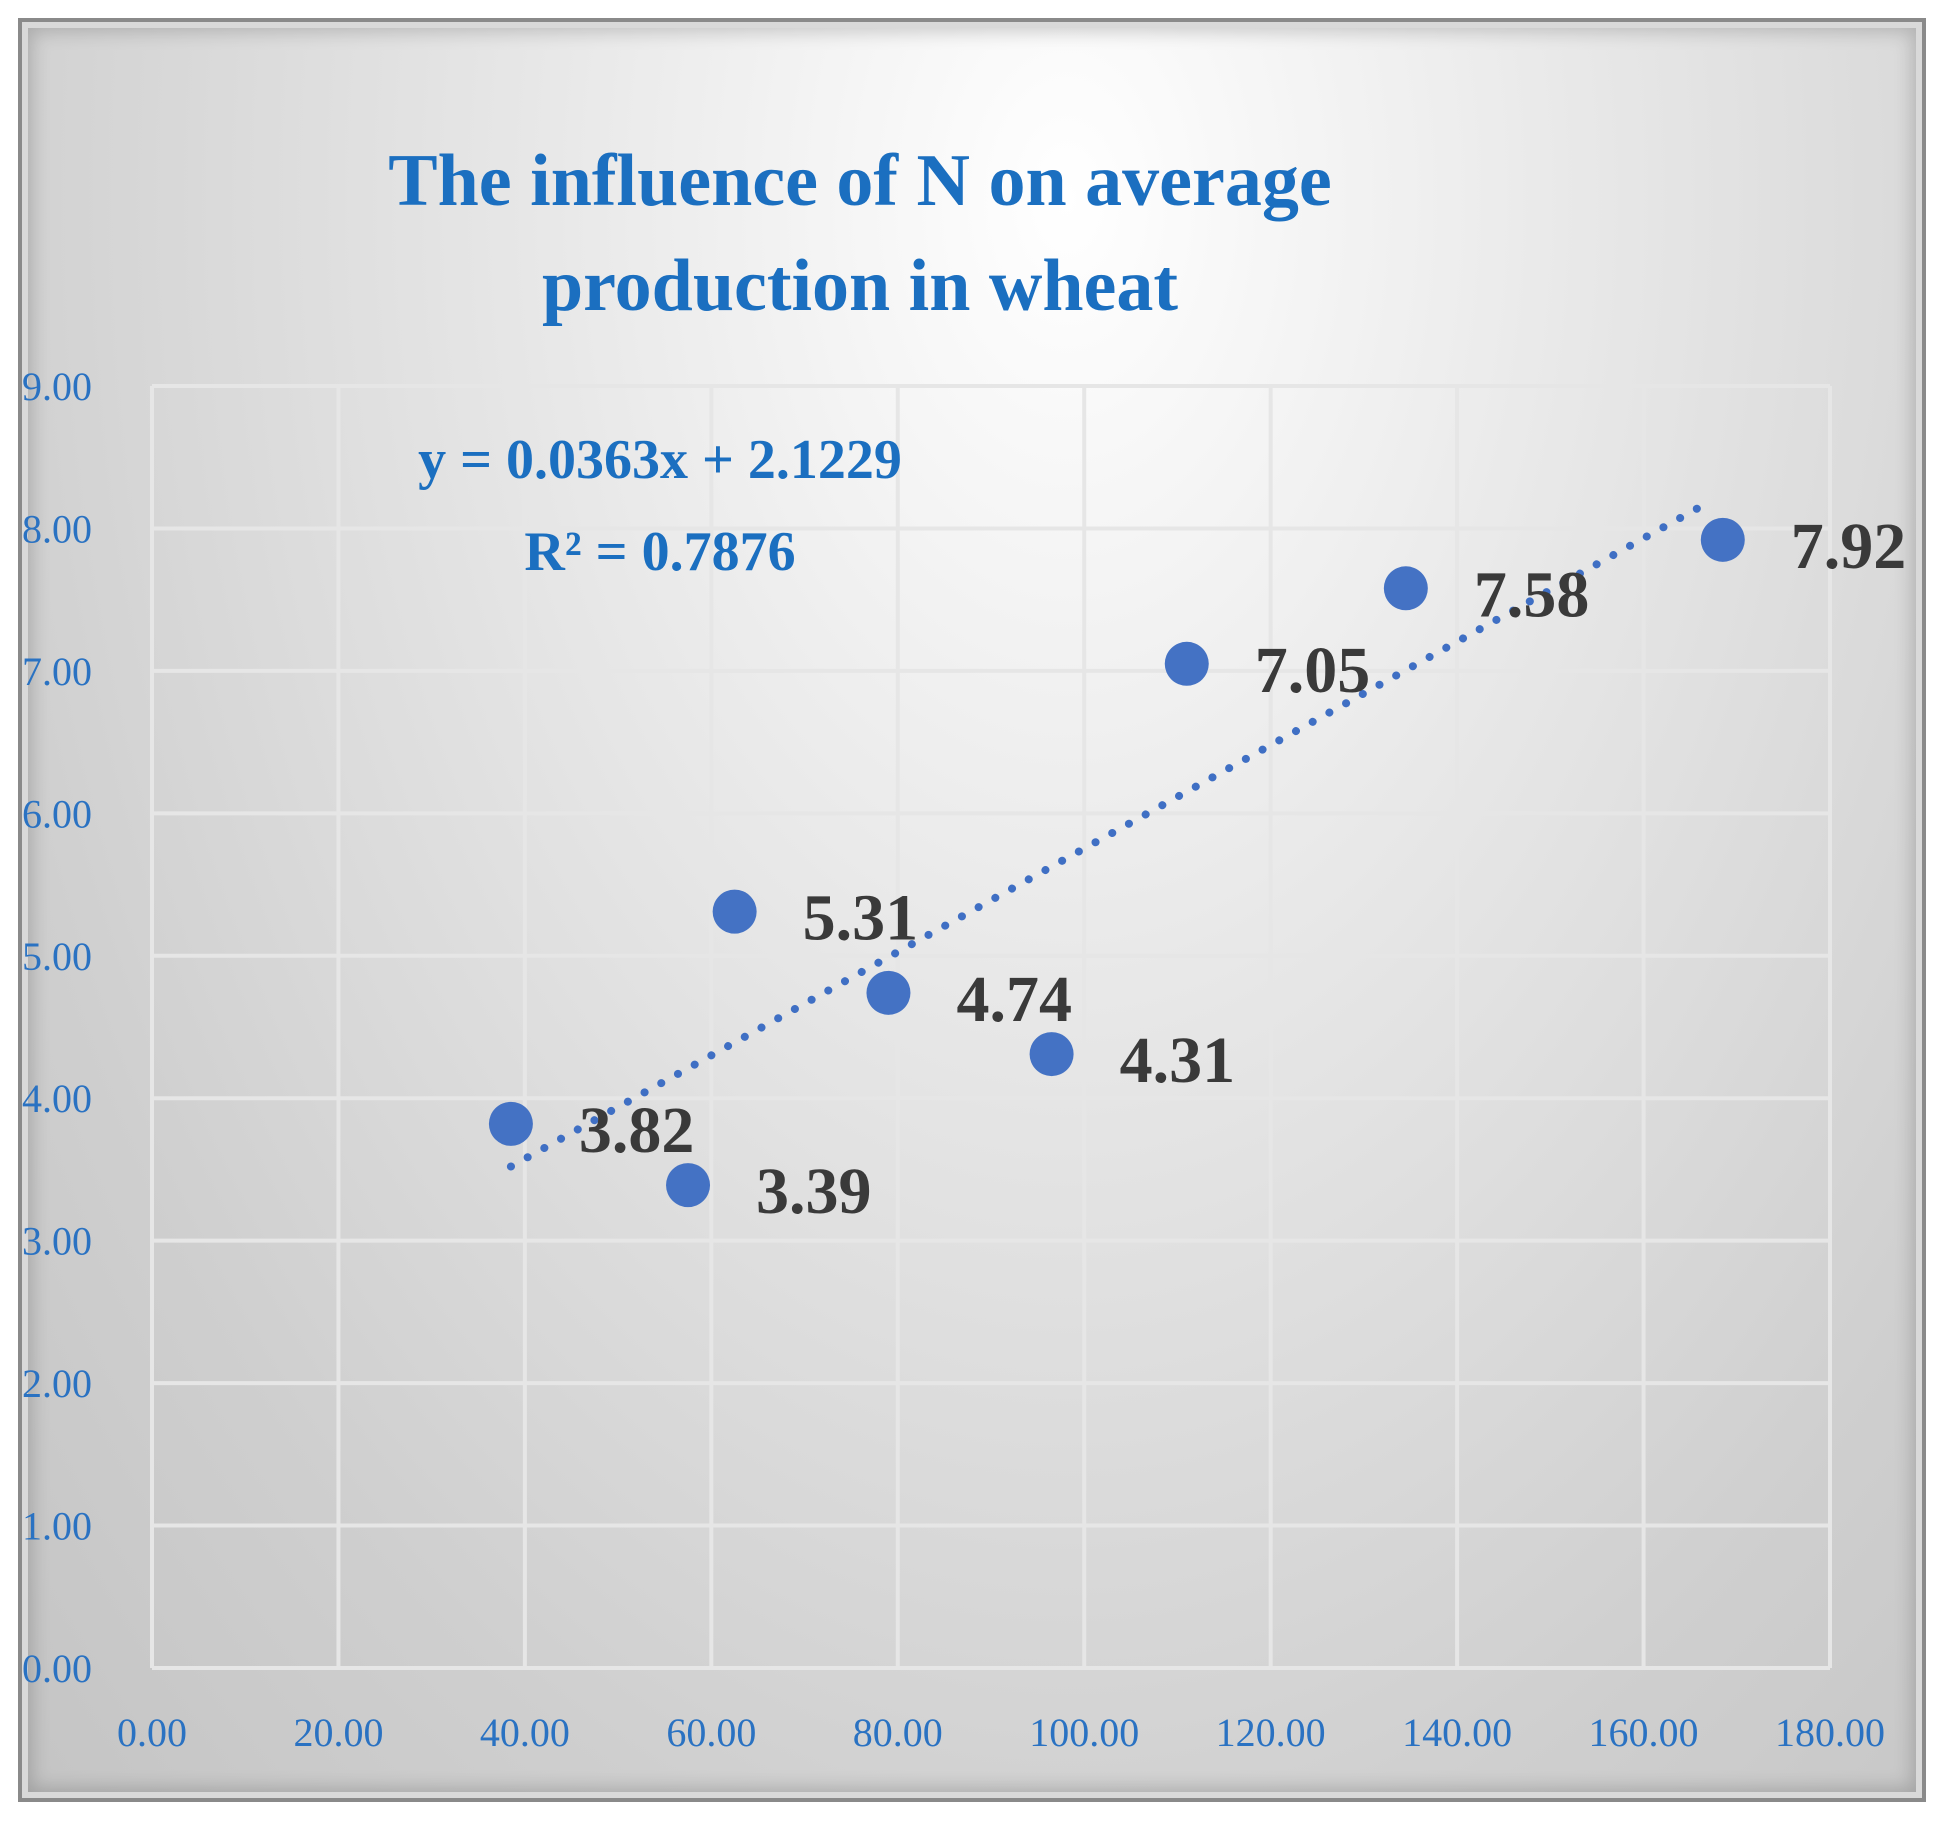  What do you see at coordinates (711, 1732) in the screenshot?
I see `x-tick-label: 60.00` at bounding box center [711, 1732].